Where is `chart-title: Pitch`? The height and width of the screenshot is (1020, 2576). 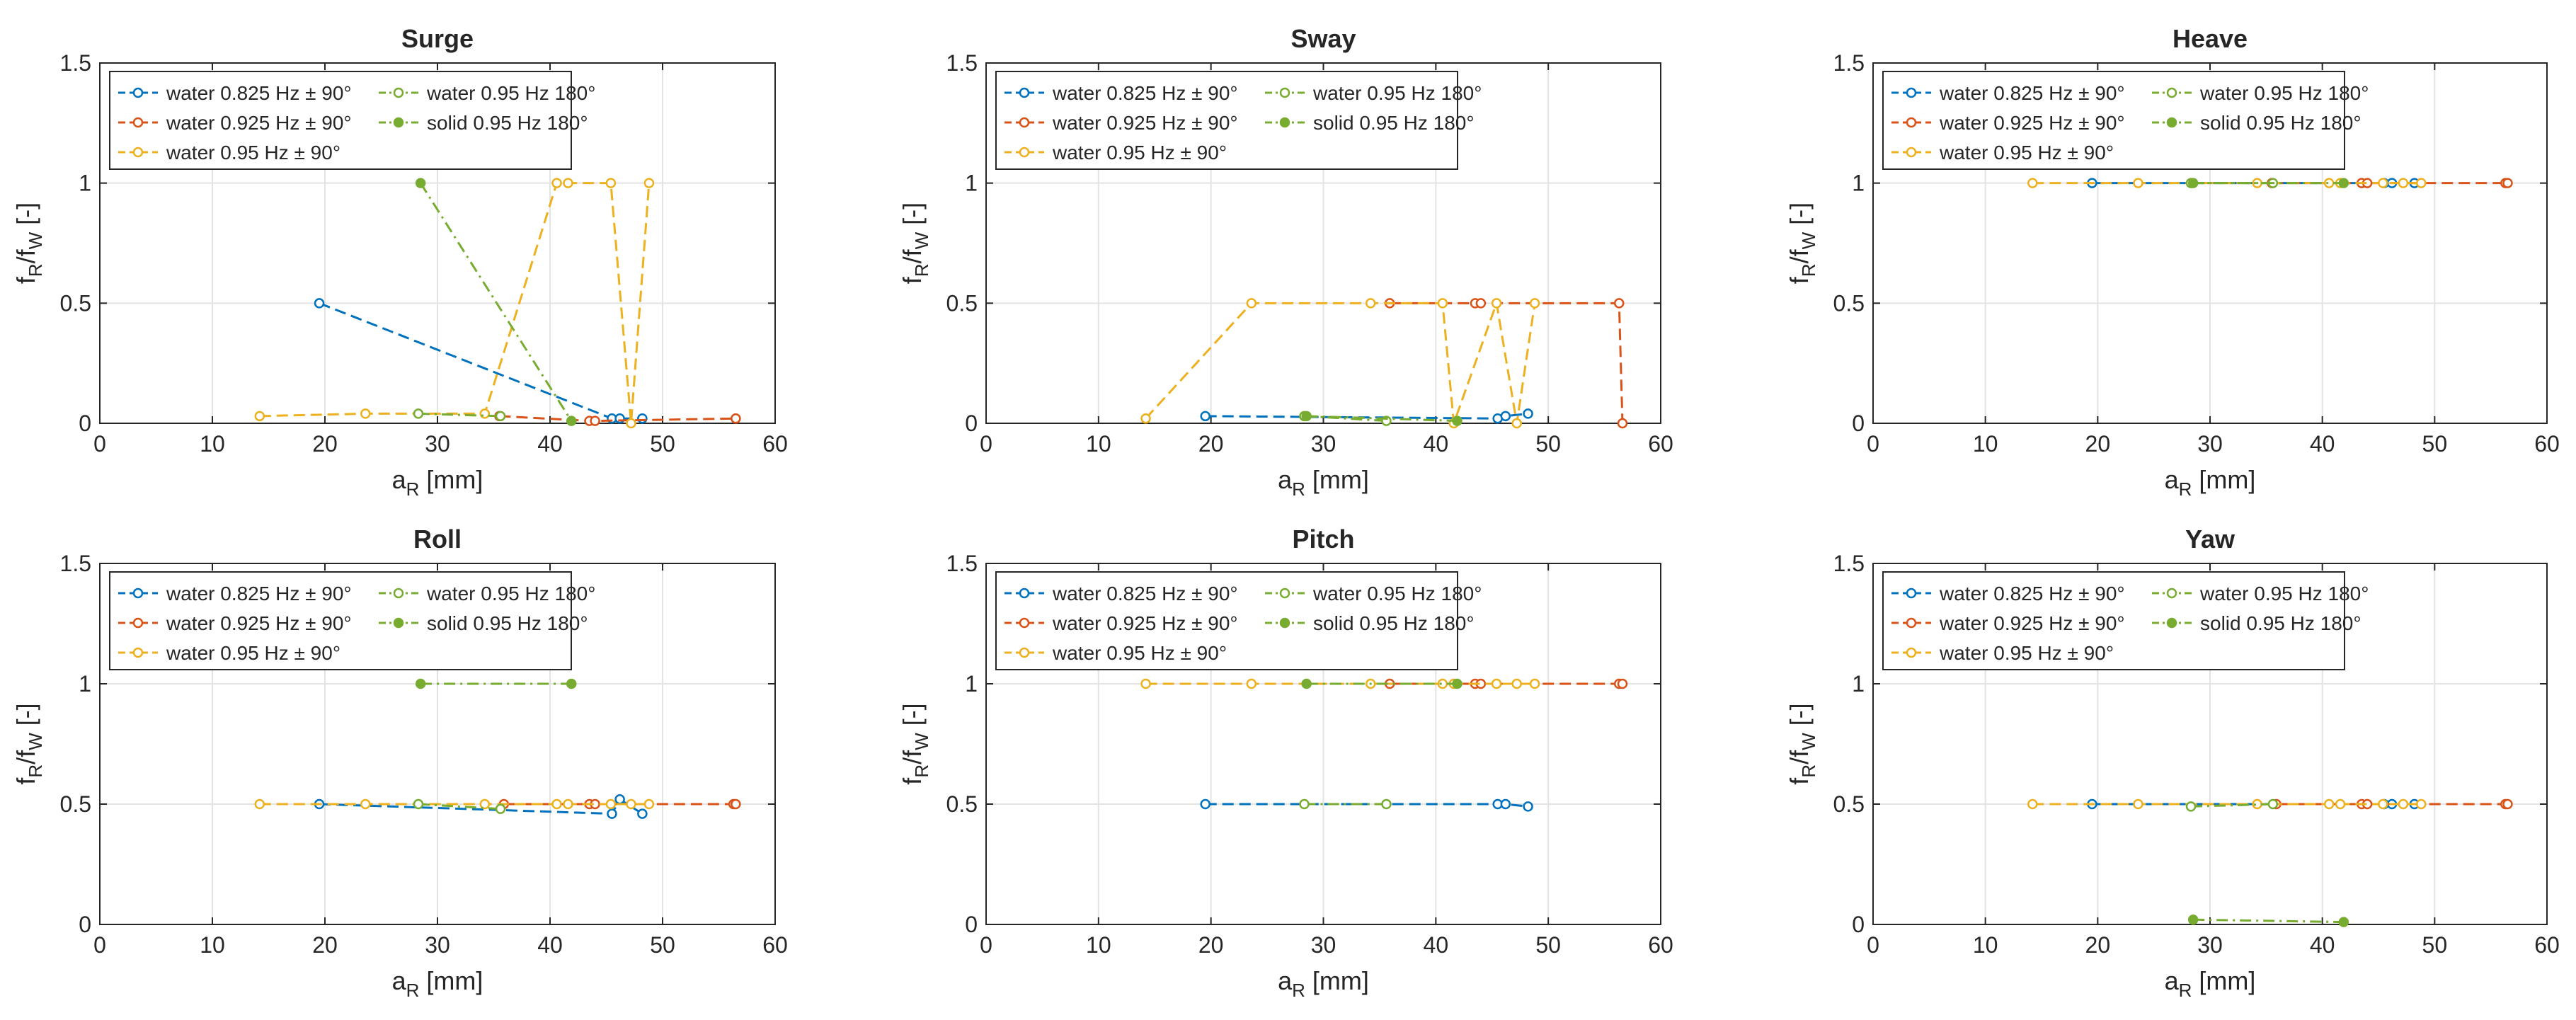
chart-title: Pitch is located at coordinates (1323, 540).